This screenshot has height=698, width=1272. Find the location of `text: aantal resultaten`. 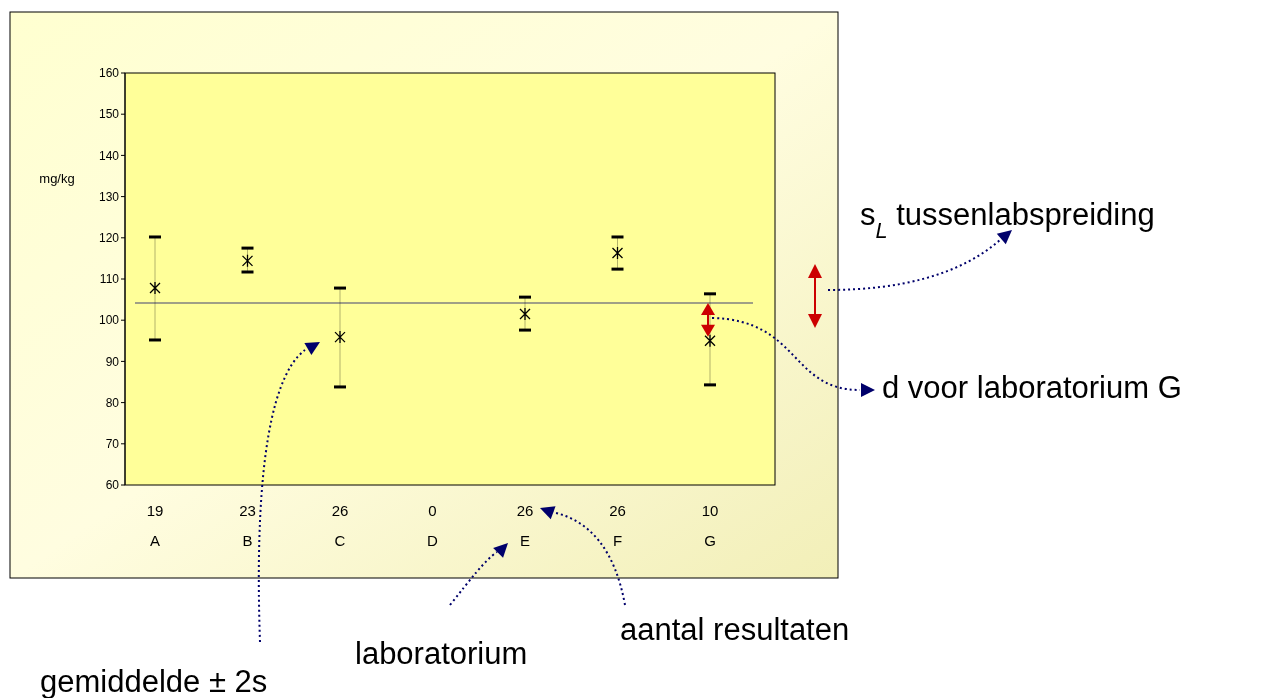

text: aantal resultaten is located at coordinates (735, 629).